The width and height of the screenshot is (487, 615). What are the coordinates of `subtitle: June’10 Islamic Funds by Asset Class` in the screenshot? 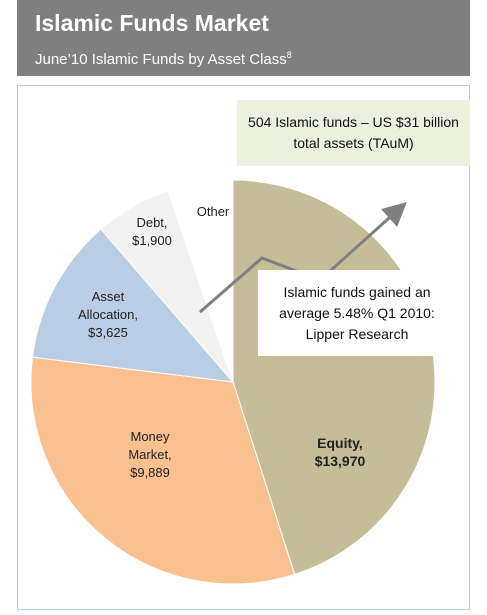 It's located at (161, 59).